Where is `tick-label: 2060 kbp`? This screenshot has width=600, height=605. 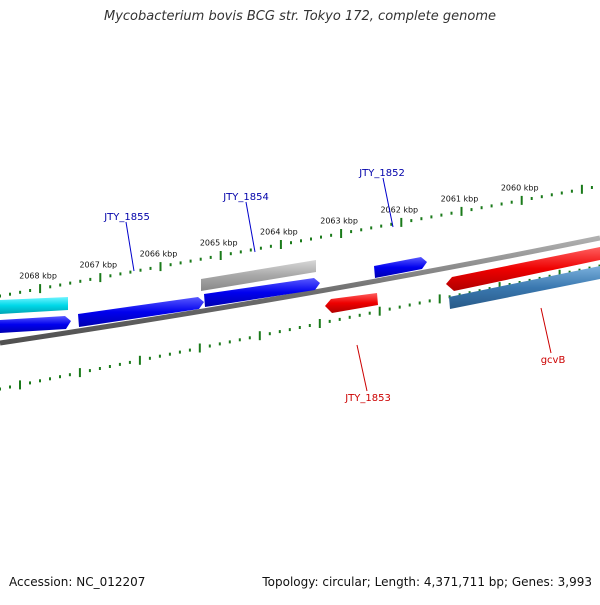 tick-label: 2060 kbp is located at coordinates (520, 187).